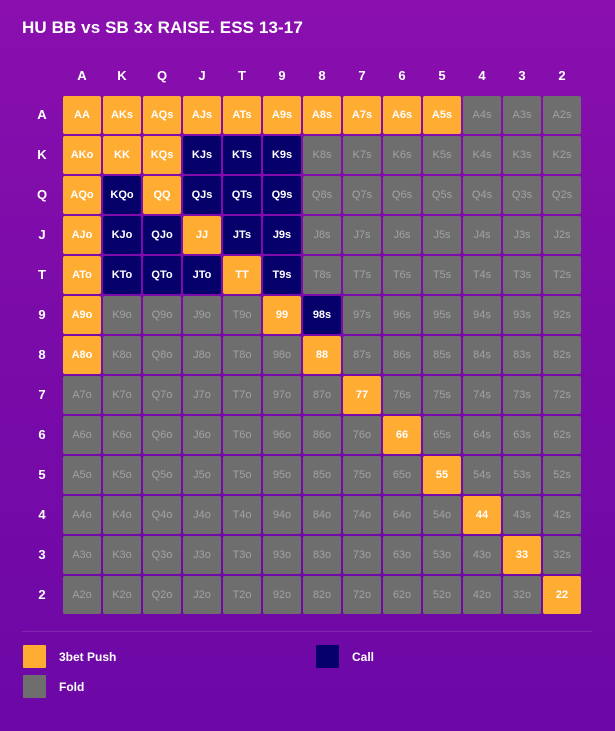 This screenshot has height=731, width=615. What do you see at coordinates (282, 595) in the screenshot?
I see `hand-cell-fold: 92o` at bounding box center [282, 595].